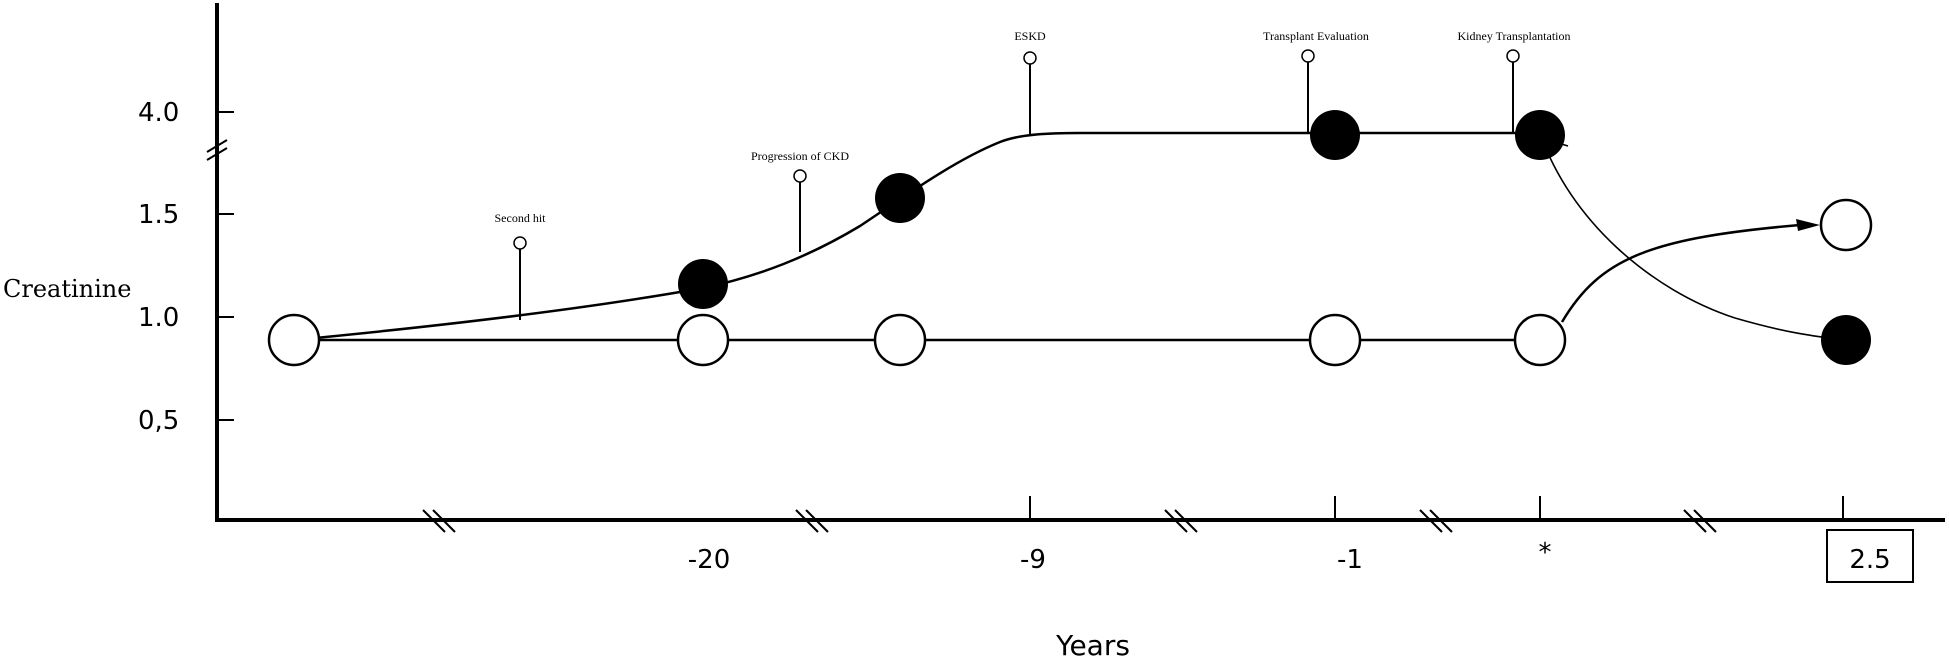  What do you see at coordinates (1350, 560) in the screenshot?
I see `x-tick-label: -1` at bounding box center [1350, 560].